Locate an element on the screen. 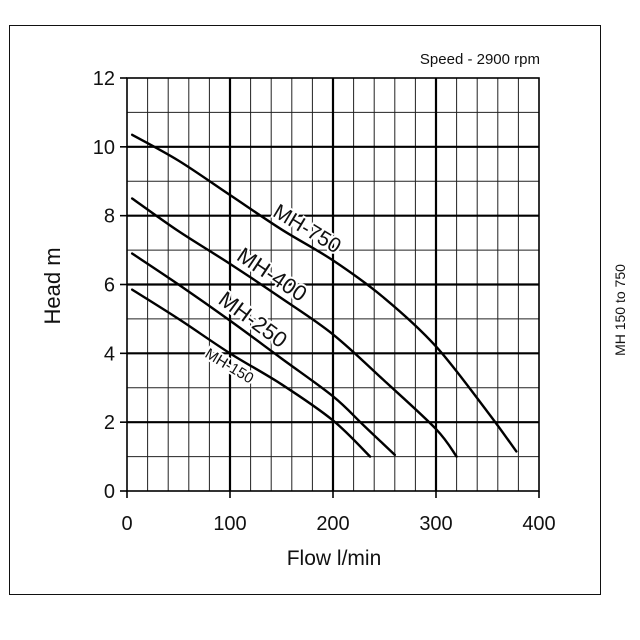 The image size is (640, 640). y-tick-label: 12 is located at coordinates (104, 79).